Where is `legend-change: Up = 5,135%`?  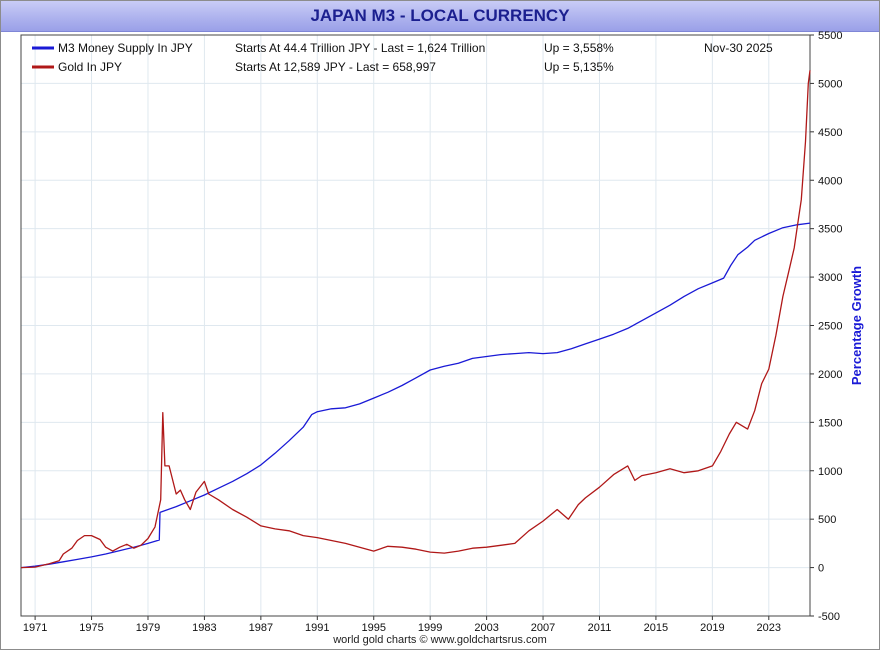
legend-change: Up = 5,135% is located at coordinates (579, 67).